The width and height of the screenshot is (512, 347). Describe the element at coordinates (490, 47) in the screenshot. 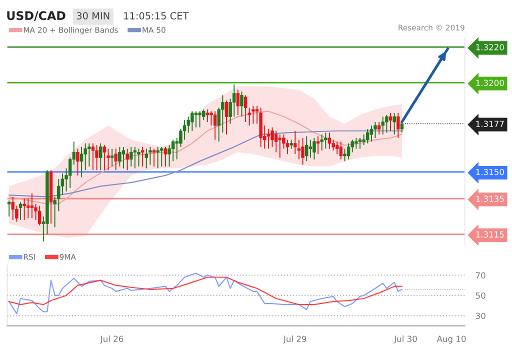

I see `y-tick-label: 1.3220` at that location.